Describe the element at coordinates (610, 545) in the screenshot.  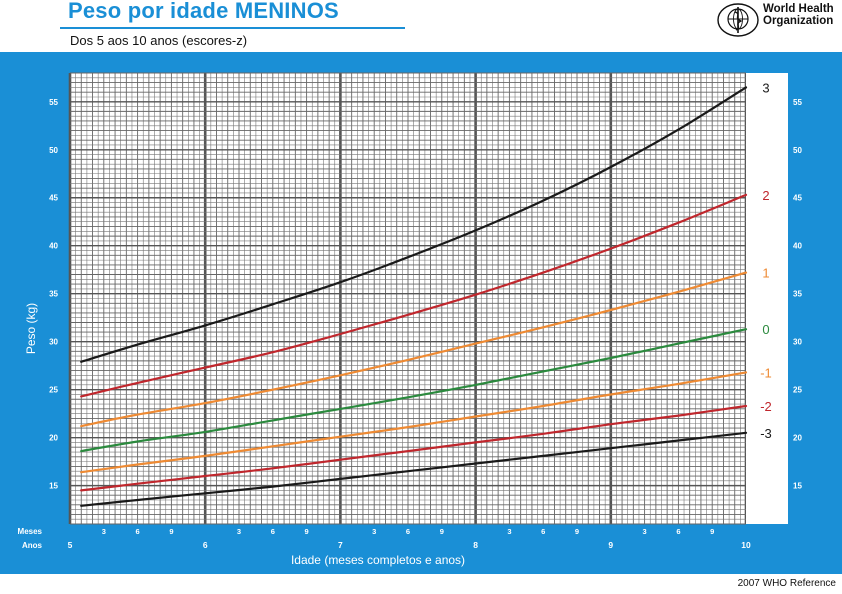
I see `year-tick-label: 9` at that location.